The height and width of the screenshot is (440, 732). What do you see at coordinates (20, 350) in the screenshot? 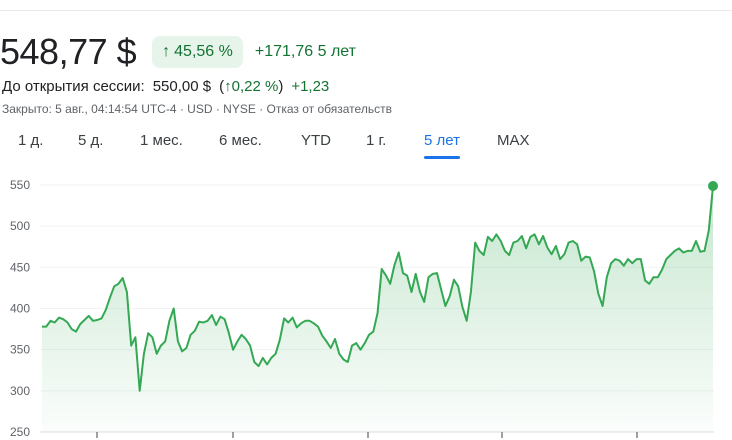
I see `y-tick-label: 350` at bounding box center [20, 350].